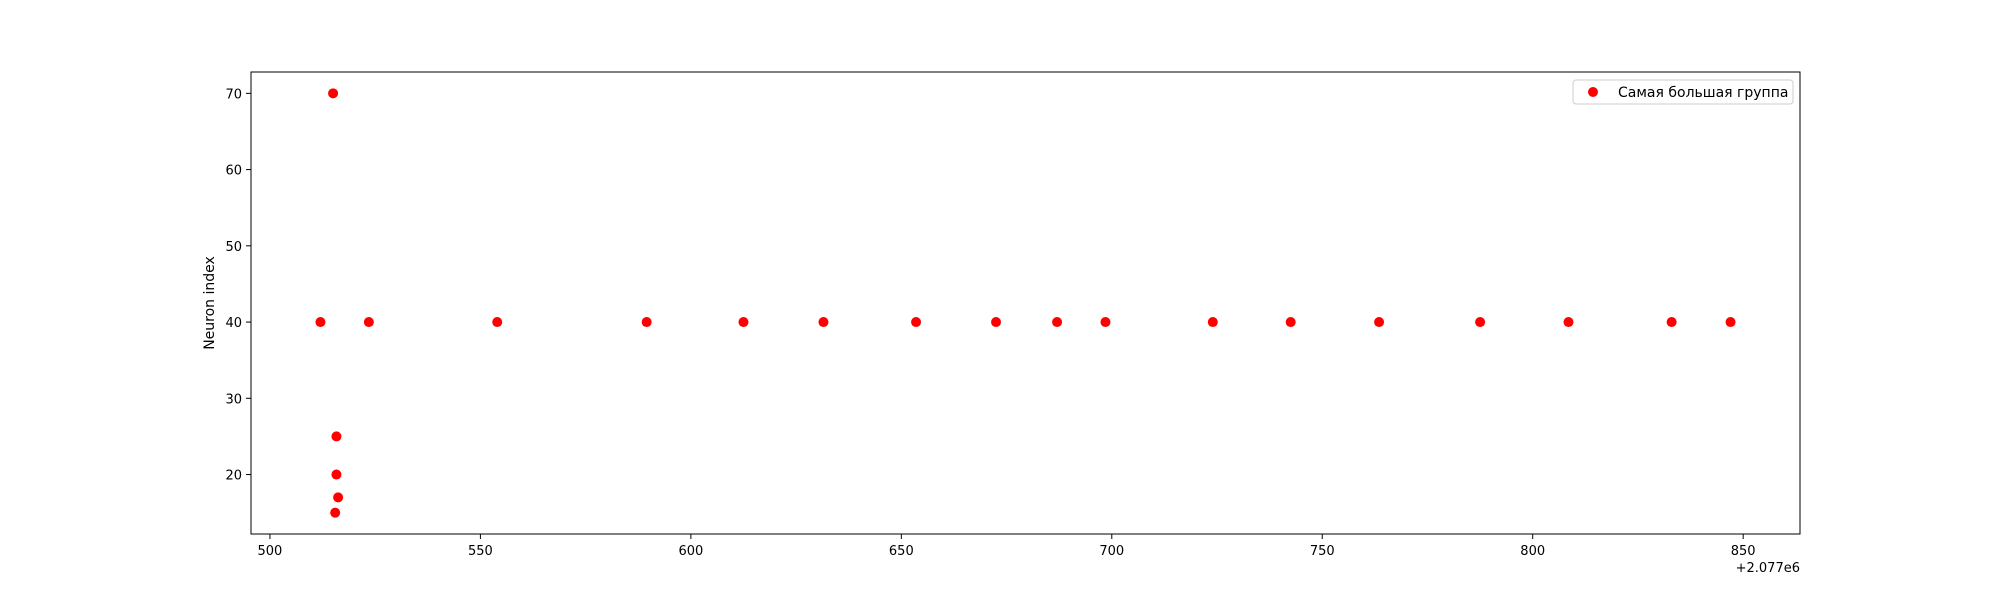 The image size is (2000, 600). What do you see at coordinates (210, 303) in the screenshot?
I see `y-axis-label: Neuron index` at bounding box center [210, 303].